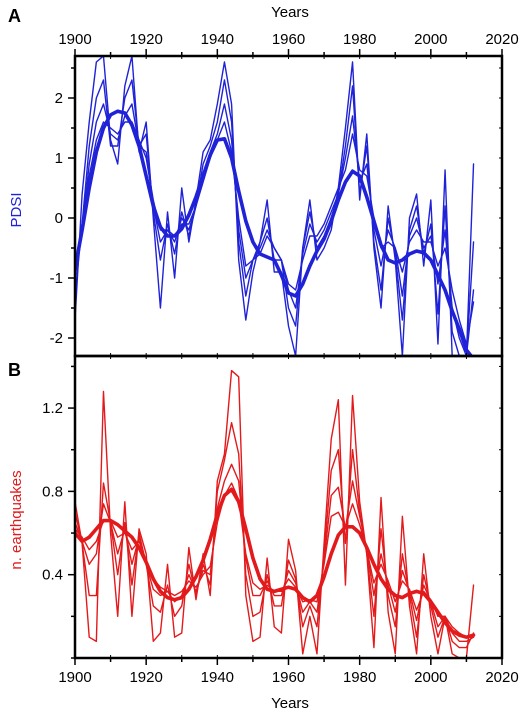 The width and height of the screenshot is (526, 715). What do you see at coordinates (501, 39) in the screenshot?
I see `panel-a-top-x-tick-label: 2020` at bounding box center [501, 39].